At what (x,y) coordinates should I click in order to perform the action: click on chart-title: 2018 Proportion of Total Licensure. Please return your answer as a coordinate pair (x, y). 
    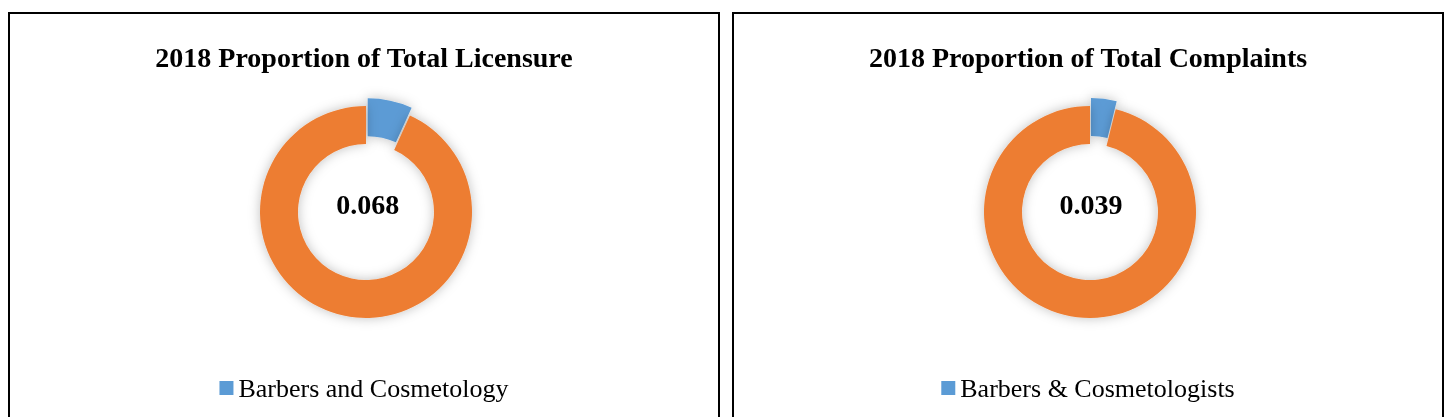
    Looking at the image, I should click on (364, 57).